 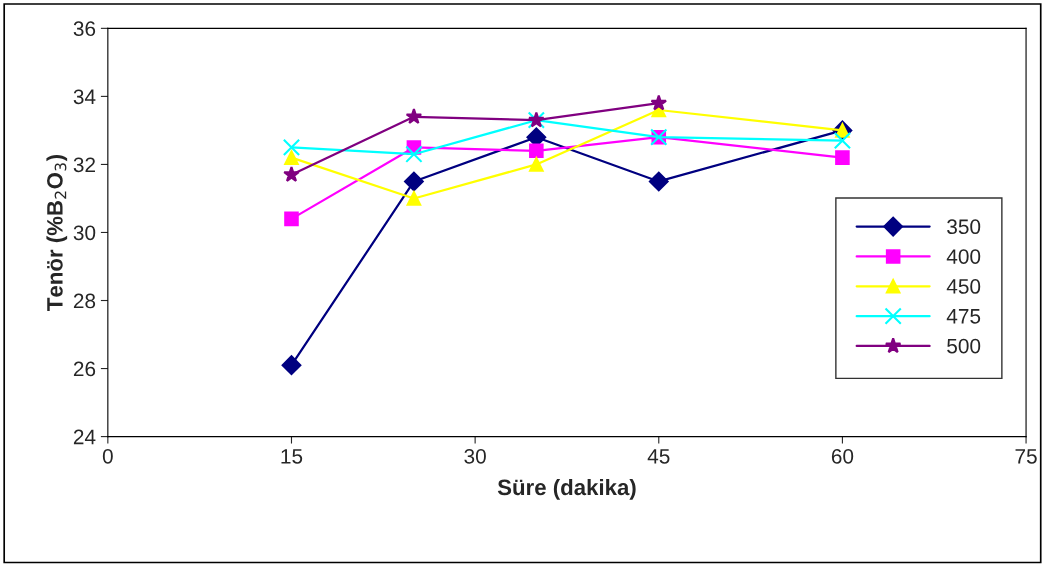 I want to click on legend-label: 400, so click(x=963, y=256).